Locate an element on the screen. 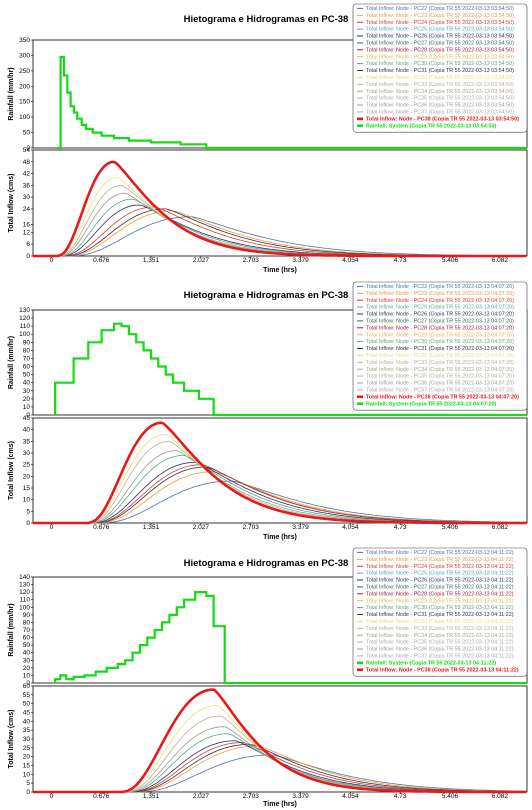 Image resolution: width=532 pixels, height=810 pixels. inflow-ytick-label: 42 is located at coordinates (27, 174).